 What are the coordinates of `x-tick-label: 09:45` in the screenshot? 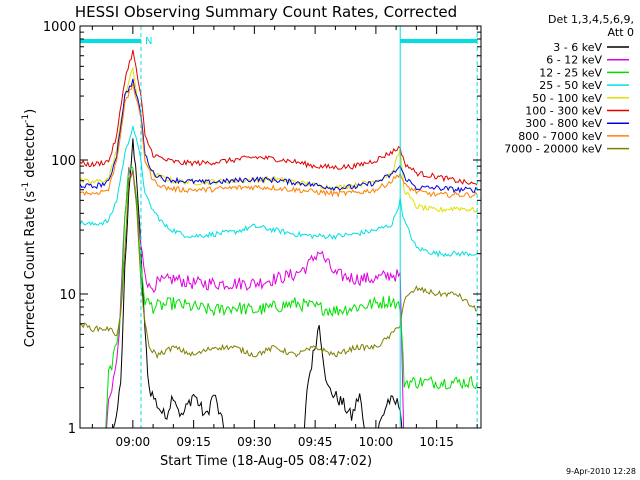 It's located at (315, 442).